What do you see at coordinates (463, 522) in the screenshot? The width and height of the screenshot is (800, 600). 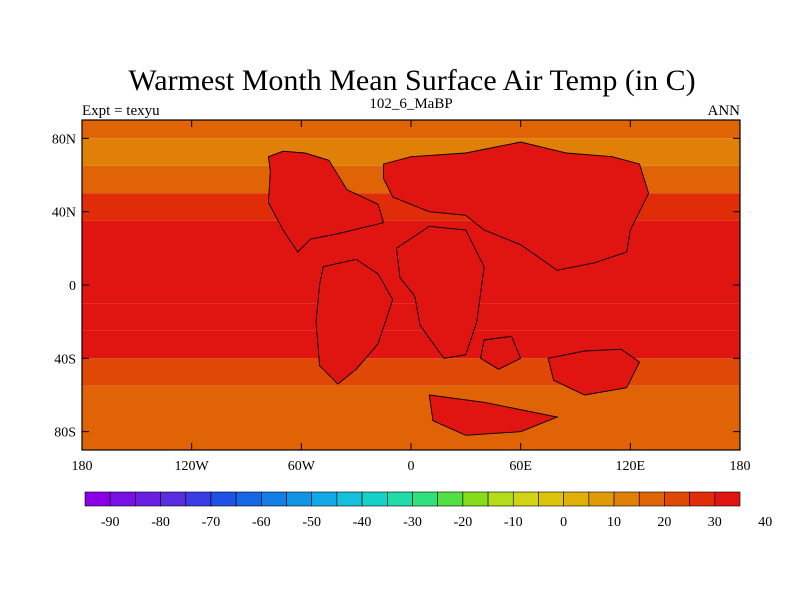 I see `colorbar-label-7: -20` at bounding box center [463, 522].